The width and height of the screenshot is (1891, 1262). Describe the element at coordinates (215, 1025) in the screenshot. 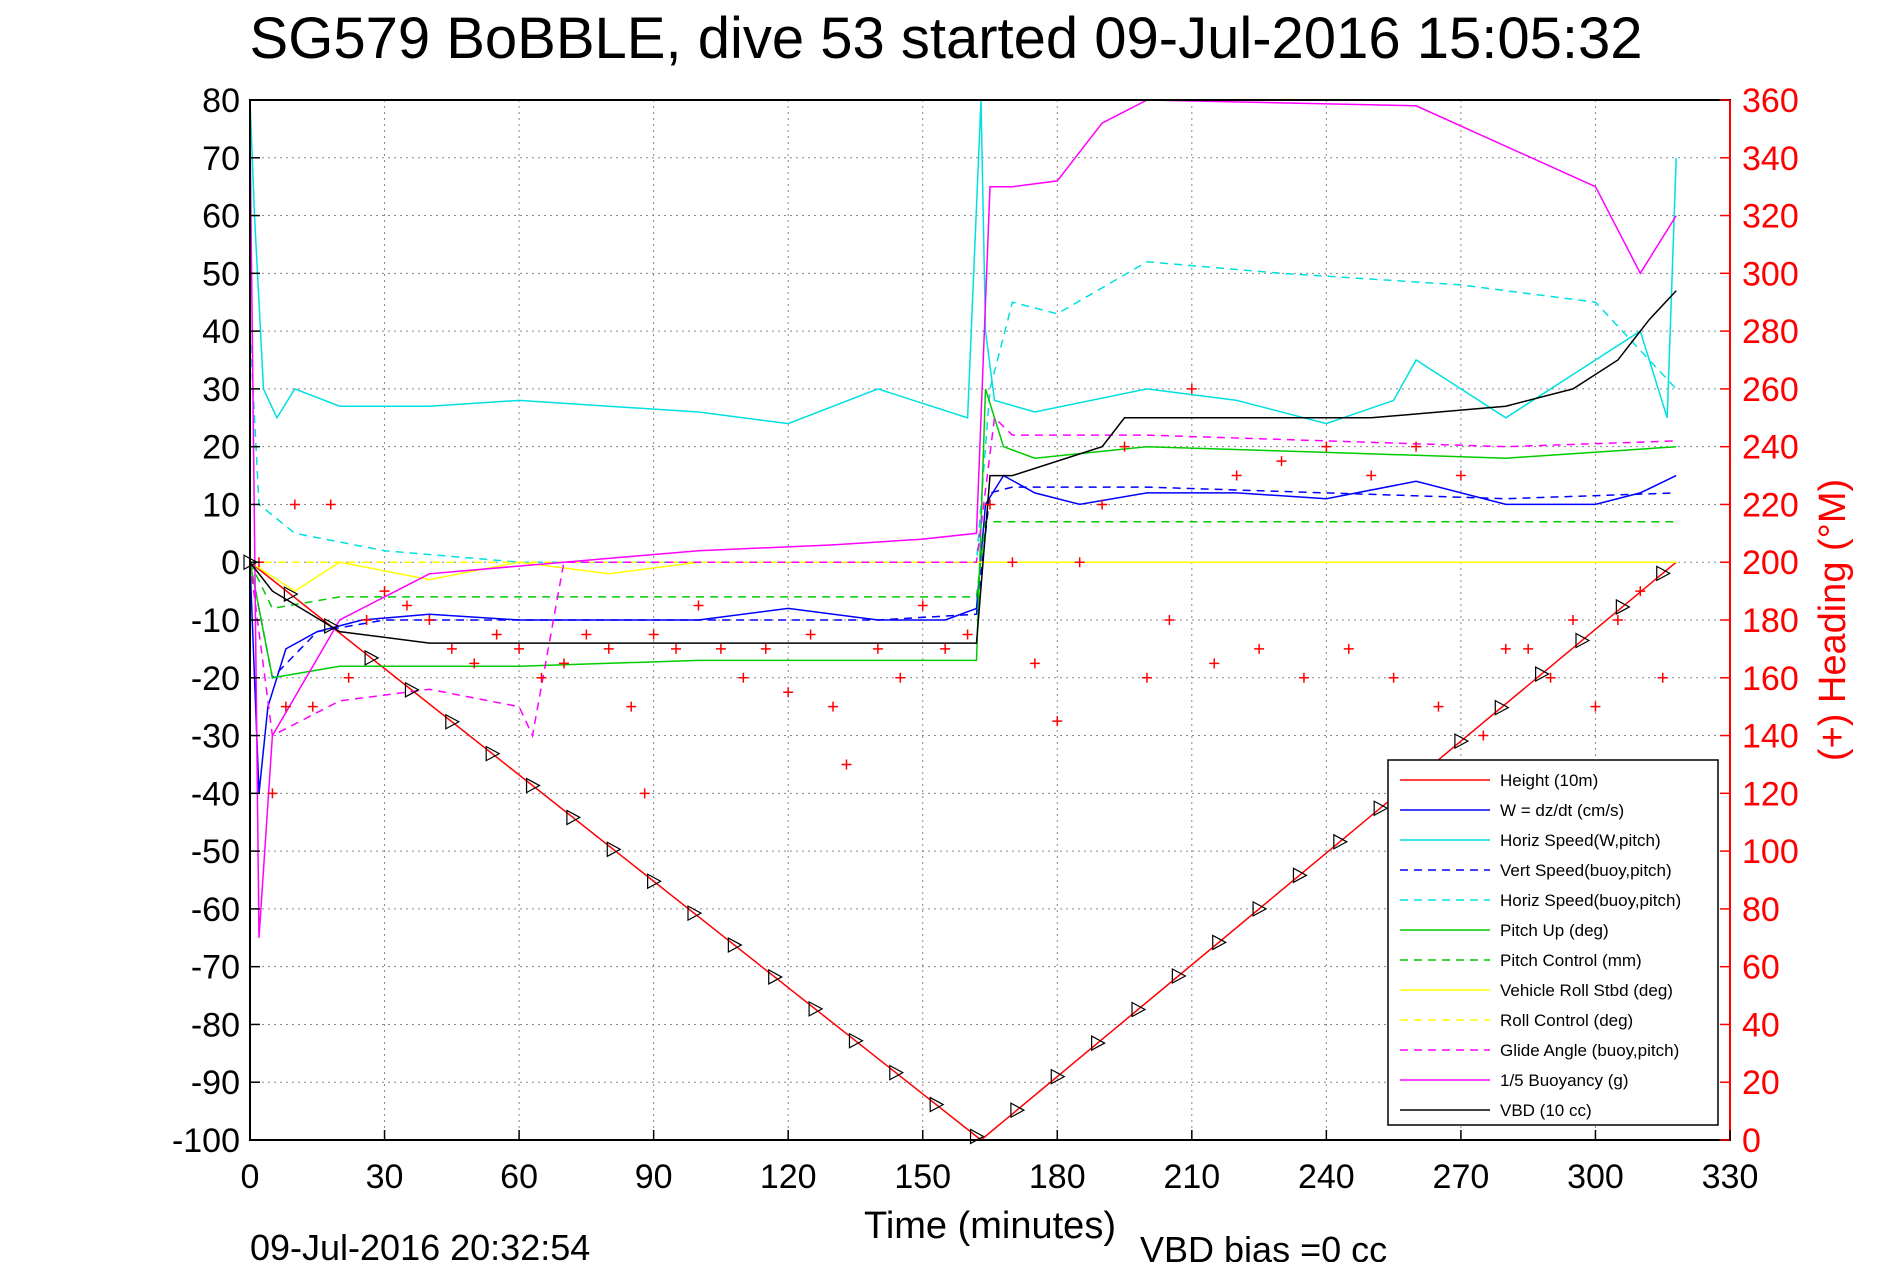

I see `y-tick-label: -80` at that location.